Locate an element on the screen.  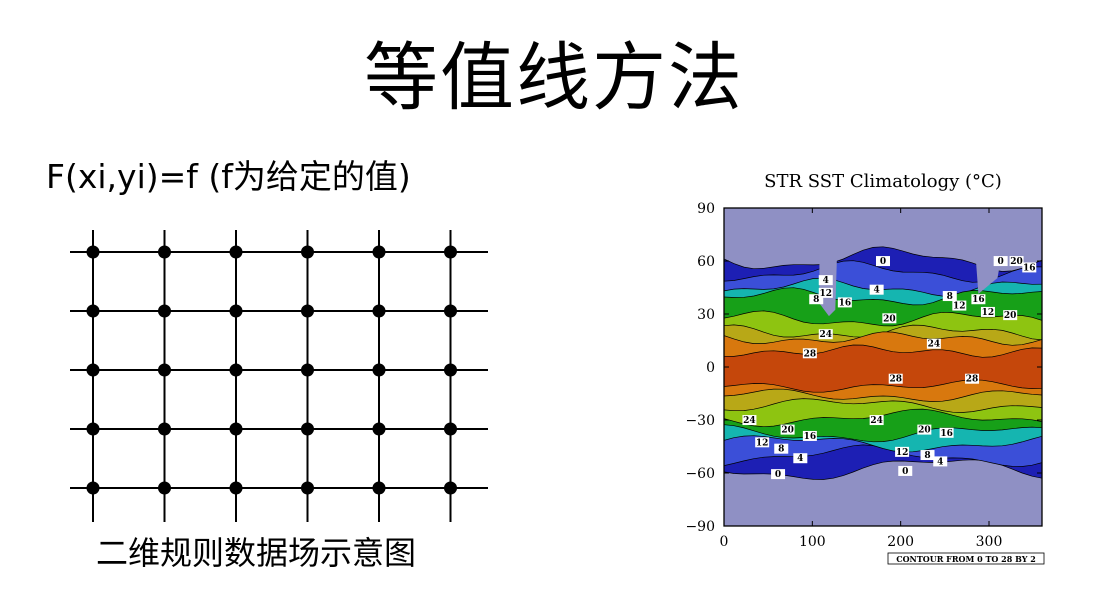
footer-box is located at coordinates (966, 558).